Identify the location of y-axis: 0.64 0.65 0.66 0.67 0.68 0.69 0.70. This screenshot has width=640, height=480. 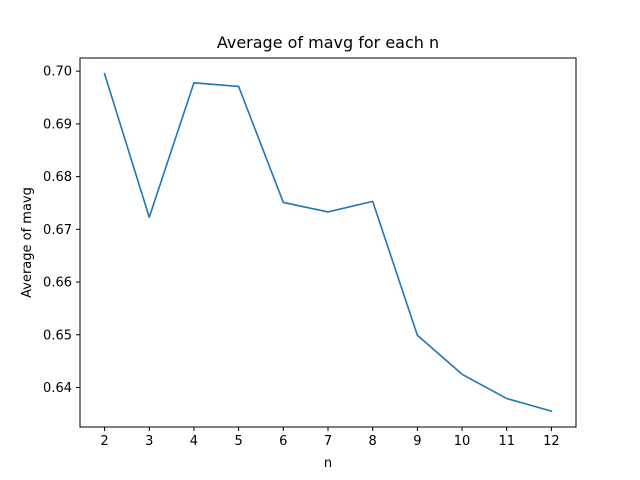
(61, 230).